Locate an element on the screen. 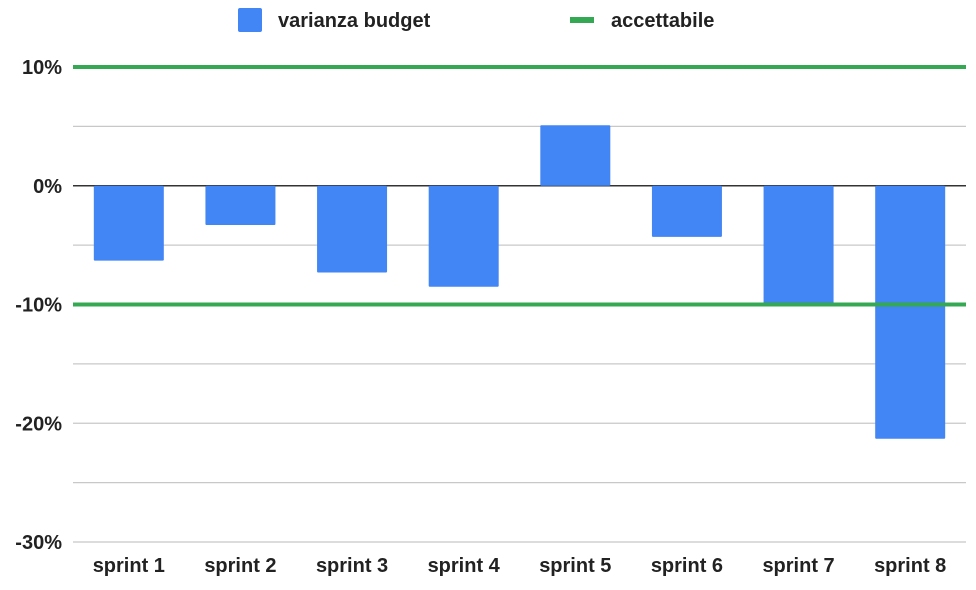  x-category-label: sprint 5 is located at coordinates (575, 566).